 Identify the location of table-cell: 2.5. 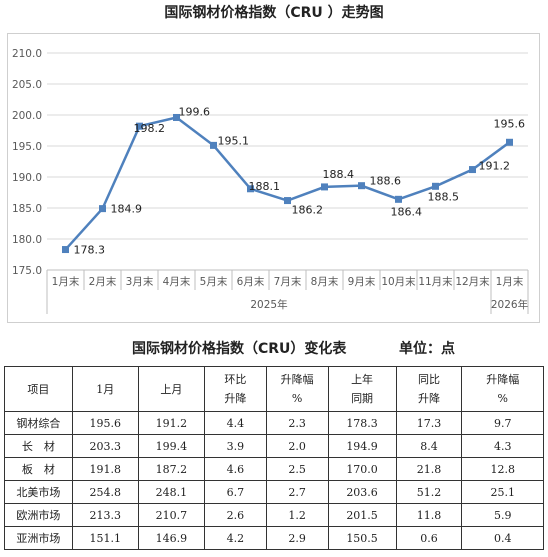
(297, 469).